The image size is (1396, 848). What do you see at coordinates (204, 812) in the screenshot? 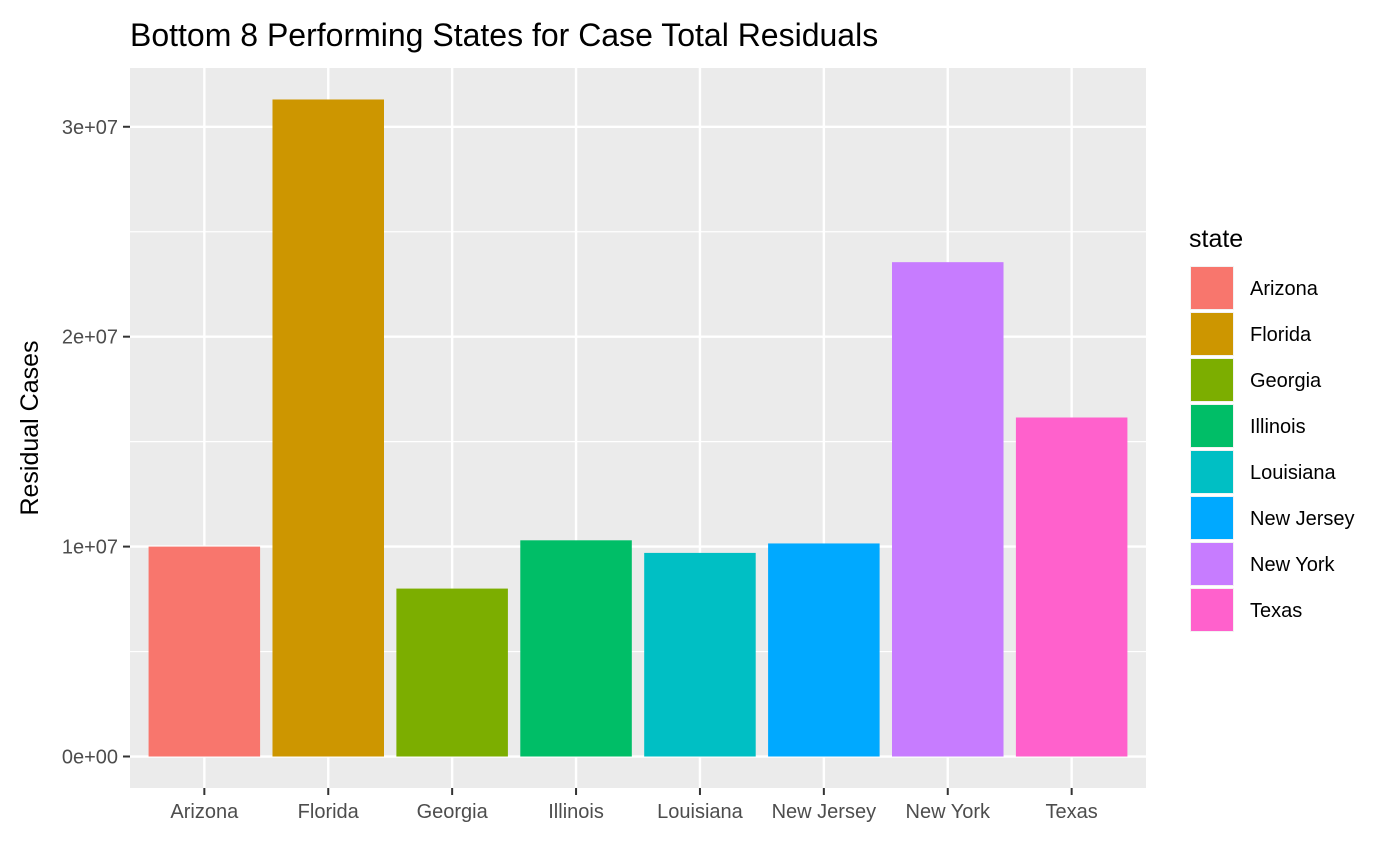
I see `x-tick-label: Arizona` at bounding box center [204, 812].